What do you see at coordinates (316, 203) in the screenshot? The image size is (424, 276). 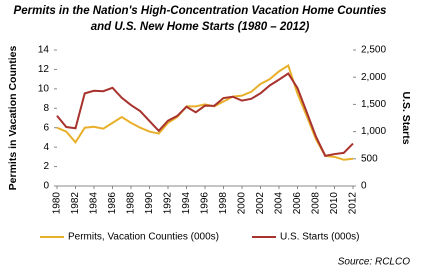 I see `x-tick-label: 2008` at bounding box center [316, 203].